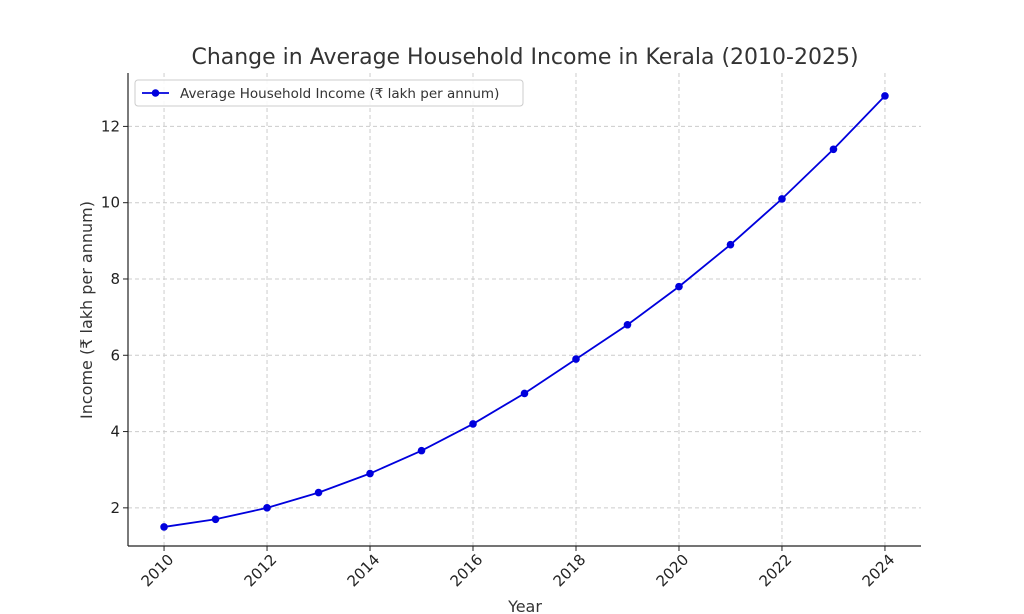 The width and height of the screenshot is (1024, 614). What do you see at coordinates (110, 203) in the screenshot?
I see `y-tick-label-10: 10` at bounding box center [110, 203].